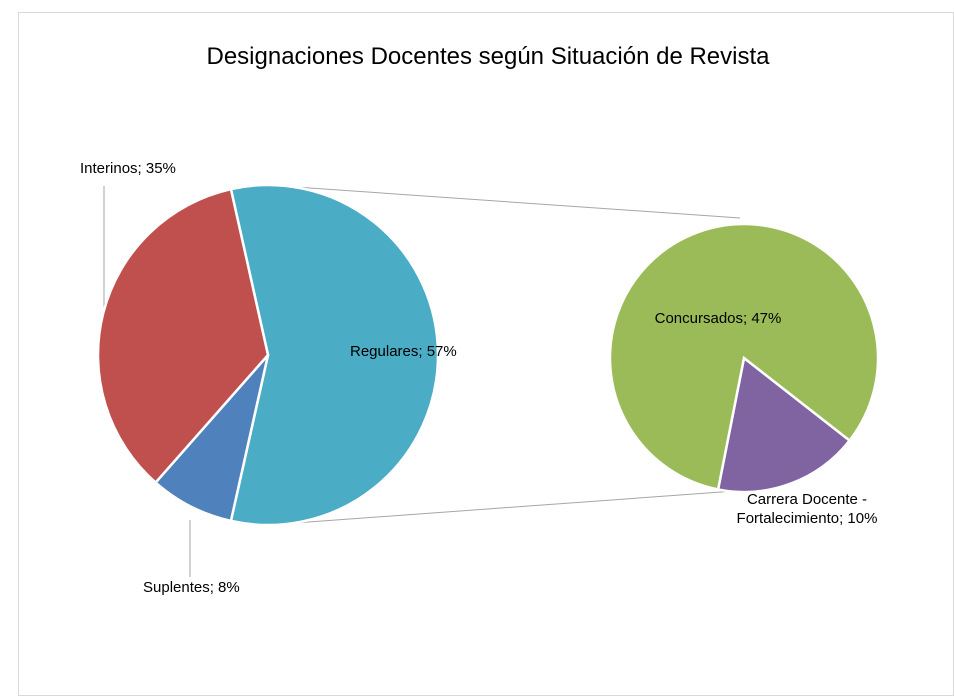  Describe the element at coordinates (128, 168) in the screenshot. I see `data-label: Interinos; 35%` at that location.